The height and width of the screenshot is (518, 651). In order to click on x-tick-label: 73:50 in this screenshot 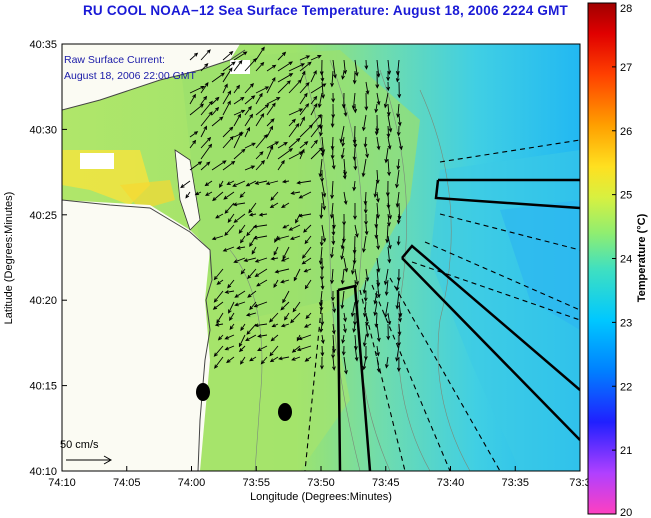, I will do `click(321, 483)`.